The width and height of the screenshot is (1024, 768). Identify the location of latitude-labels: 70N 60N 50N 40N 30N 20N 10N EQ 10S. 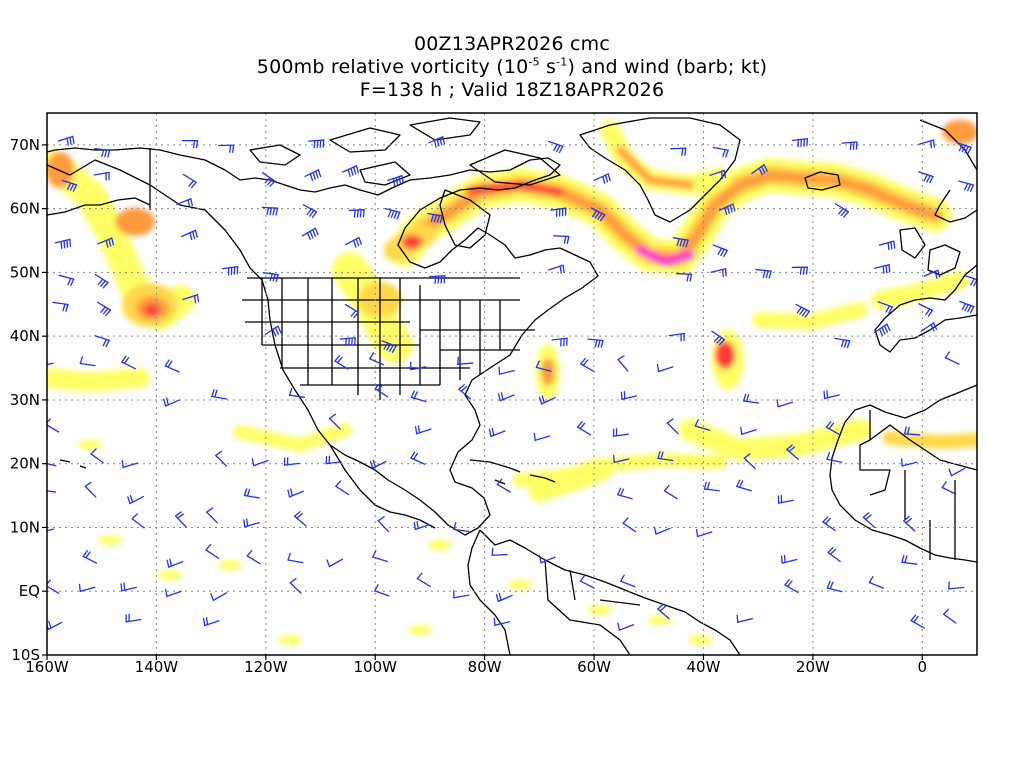
(25, 400).